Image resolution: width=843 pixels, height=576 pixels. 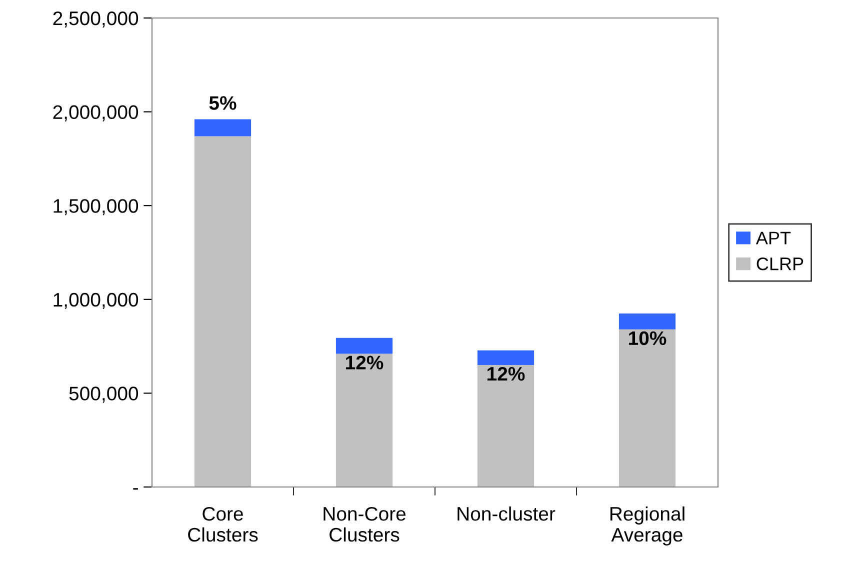 I want to click on y-tick-label: 2,000,000, so click(x=95, y=113).